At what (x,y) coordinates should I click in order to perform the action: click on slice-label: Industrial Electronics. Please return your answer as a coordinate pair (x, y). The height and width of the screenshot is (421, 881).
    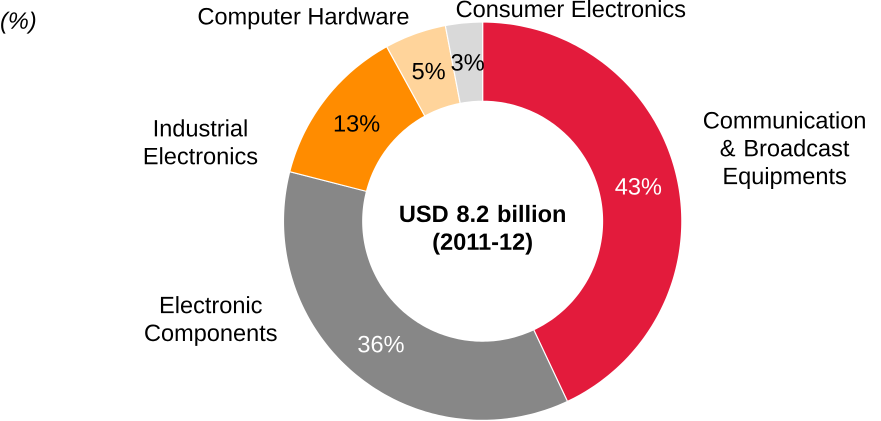
    Looking at the image, I should click on (201, 141).